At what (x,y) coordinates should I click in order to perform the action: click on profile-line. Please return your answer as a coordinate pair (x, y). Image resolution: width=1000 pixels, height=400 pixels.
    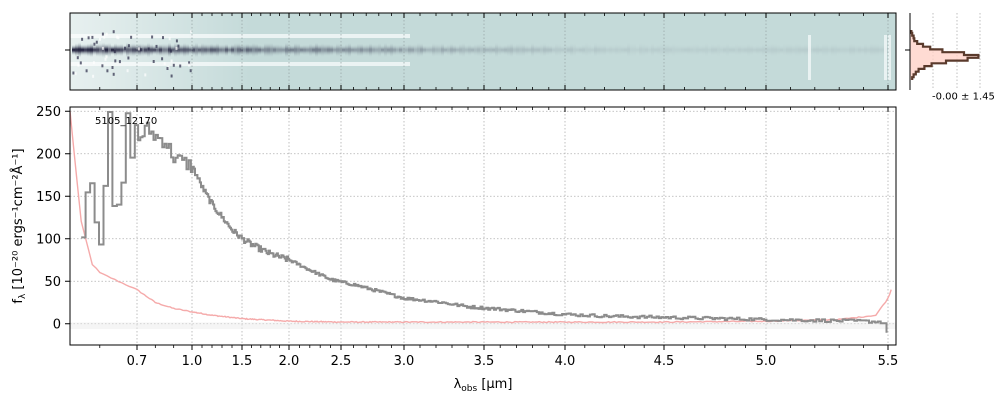
    Looking at the image, I should click on (945, 55).